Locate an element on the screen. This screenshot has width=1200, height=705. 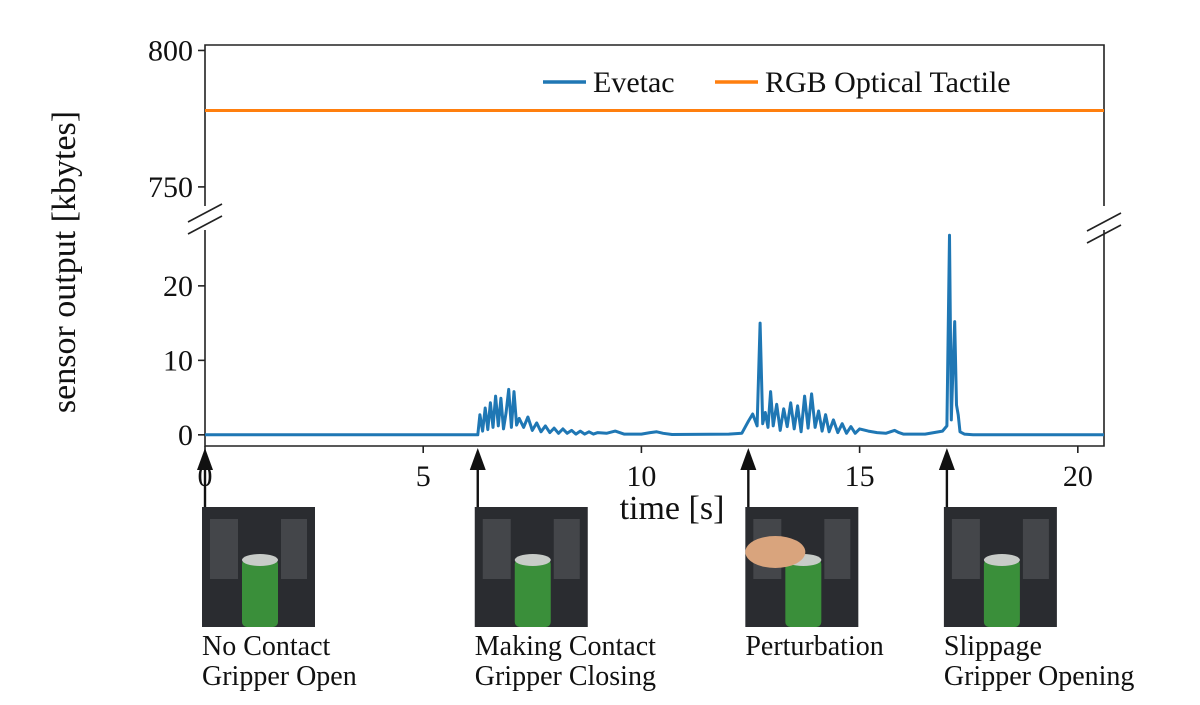
legend-label-rgb-optical-tactile: RGB Optical Tactile is located at coordinates (888, 82).